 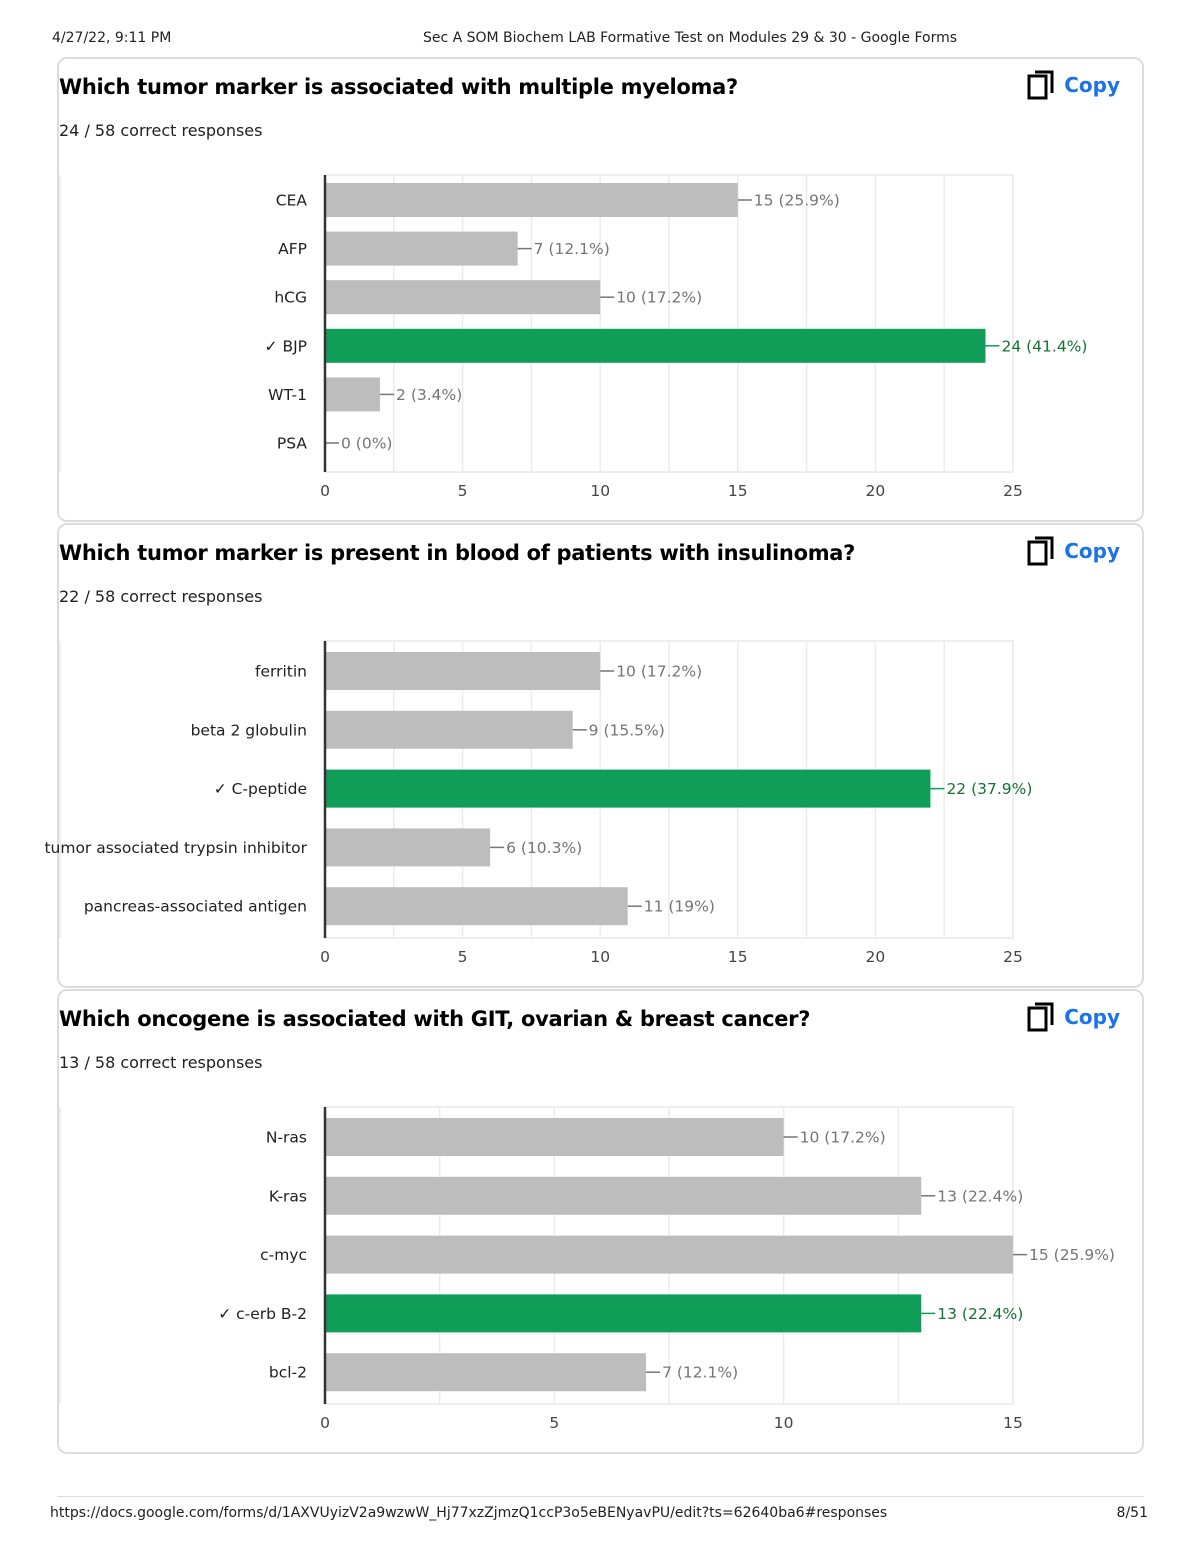 What do you see at coordinates (1132, 1513) in the screenshot?
I see `print-page-number: 8/51` at bounding box center [1132, 1513].